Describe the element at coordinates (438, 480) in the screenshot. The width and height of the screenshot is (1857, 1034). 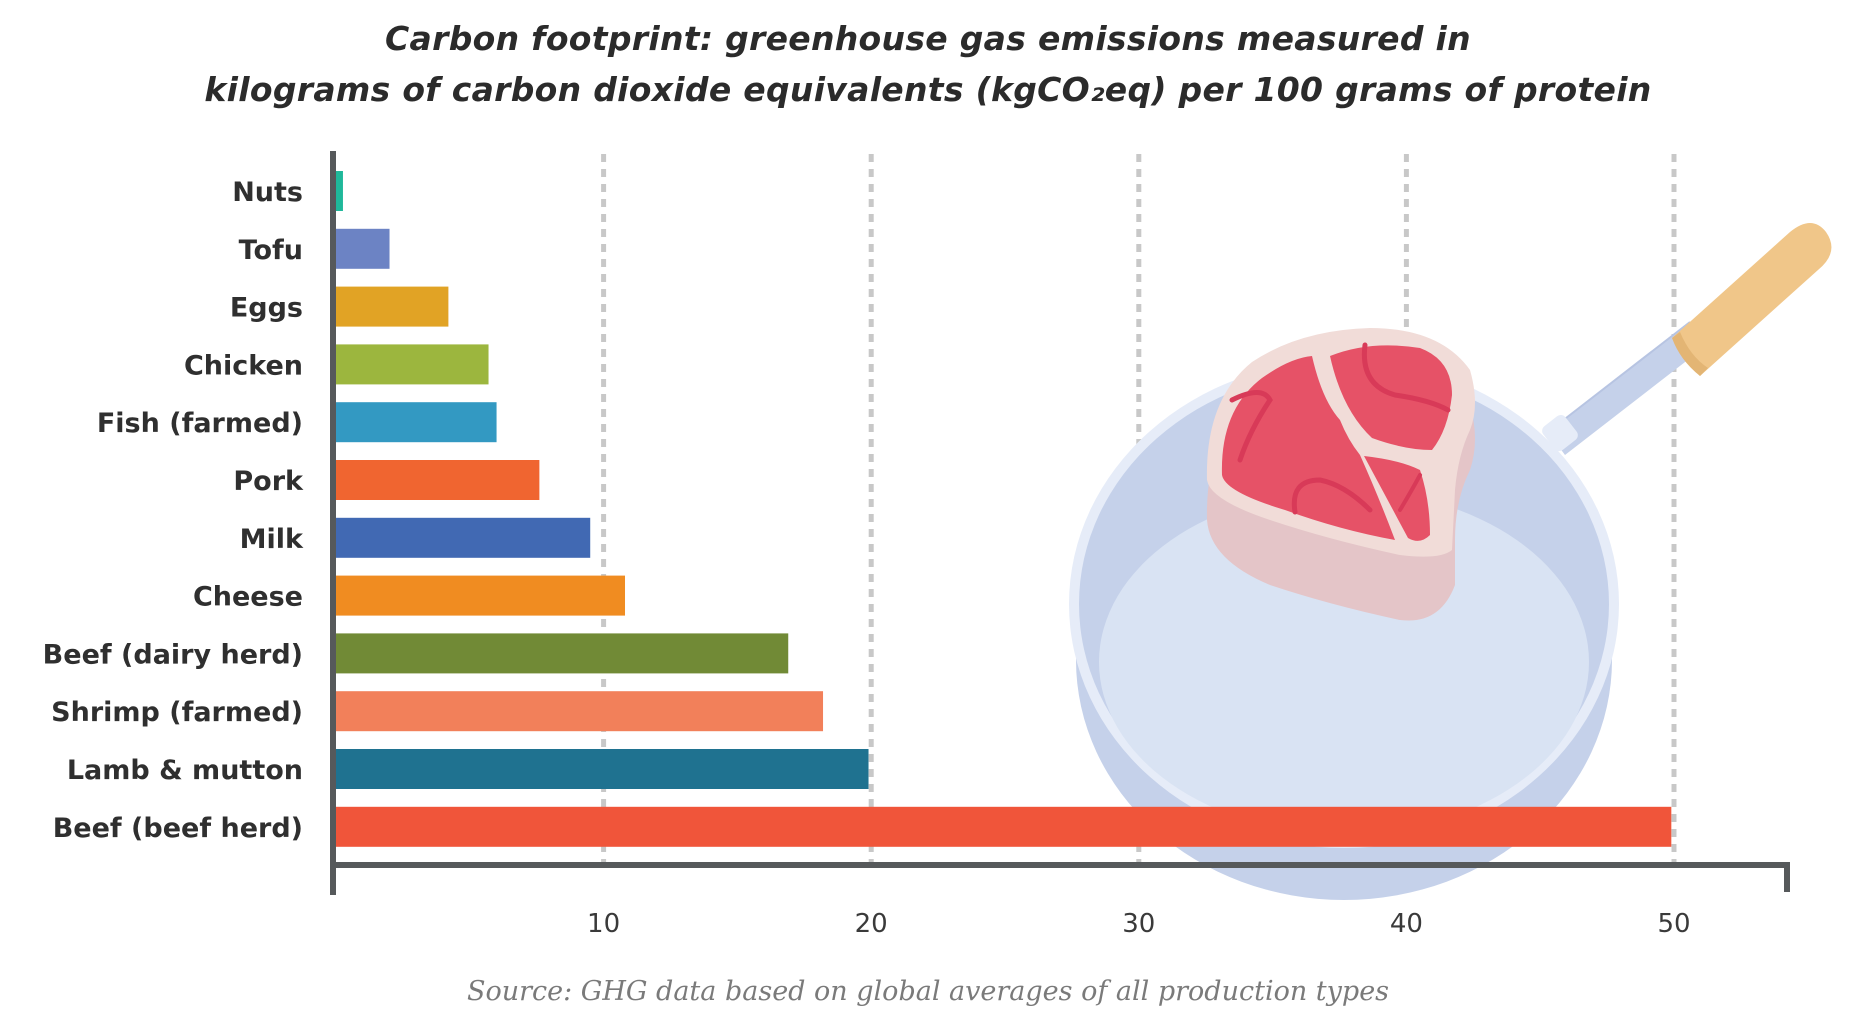
I see `bar-pork` at that location.